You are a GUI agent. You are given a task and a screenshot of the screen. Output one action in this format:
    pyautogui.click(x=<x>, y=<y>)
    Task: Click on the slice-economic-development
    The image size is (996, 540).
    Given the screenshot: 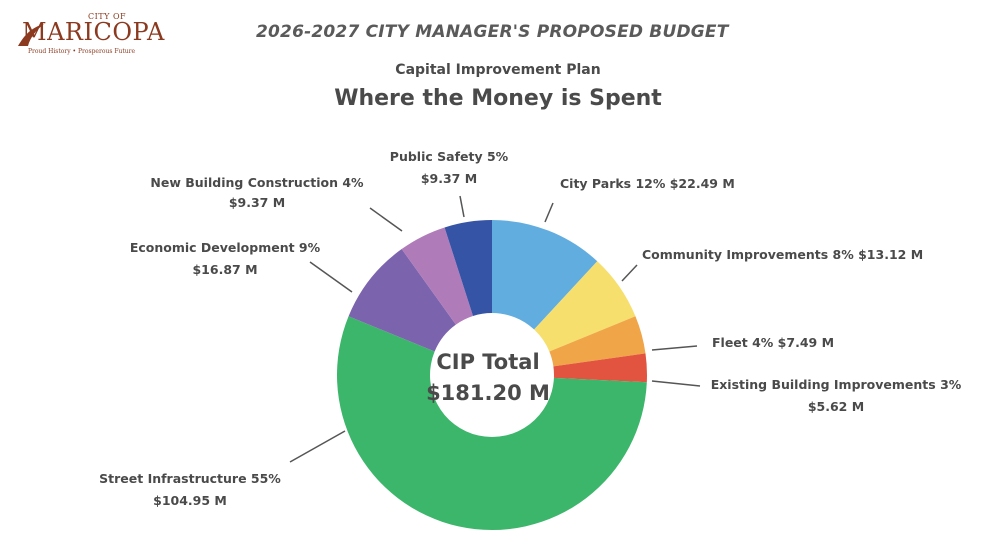 What is the action you would take?
    pyautogui.click(x=402, y=300)
    